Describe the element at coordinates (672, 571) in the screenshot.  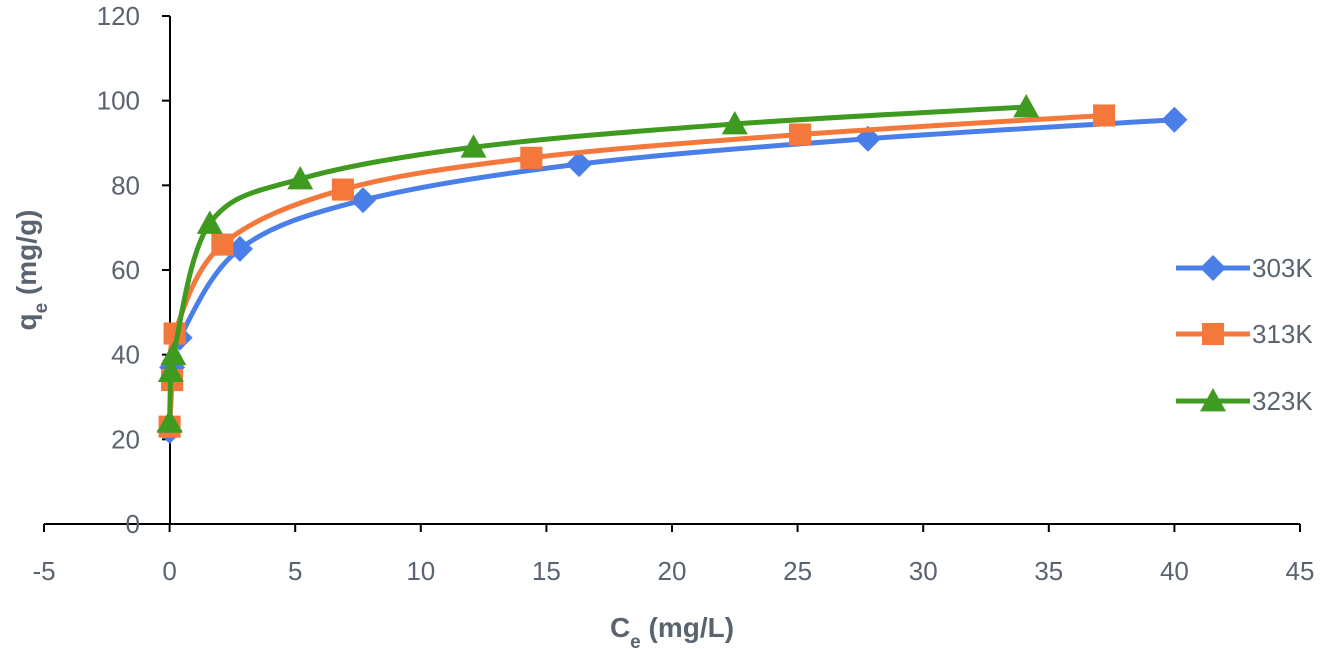
I see `x-tick-label: 20` at that location.